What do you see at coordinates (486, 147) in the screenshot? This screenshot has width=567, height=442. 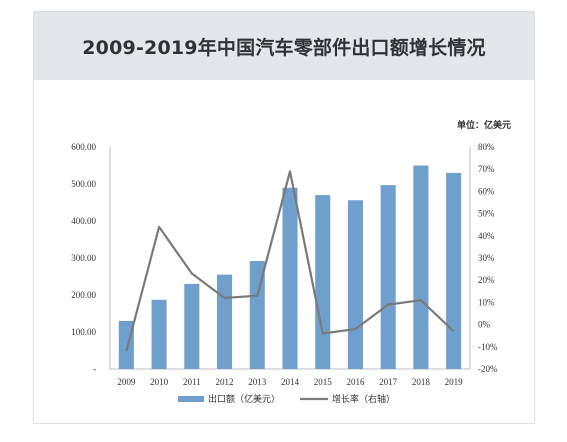 I see `y-right-tick-label: 80%` at bounding box center [486, 147].